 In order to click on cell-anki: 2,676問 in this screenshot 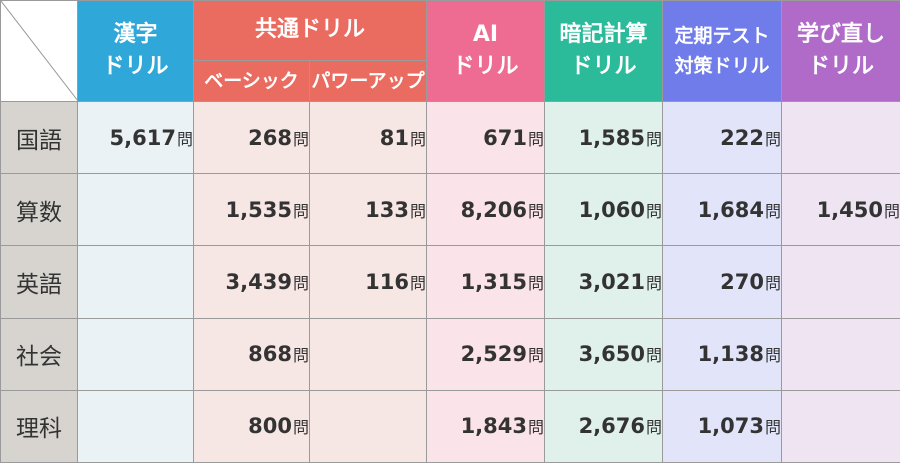, I will do `click(604, 426)`.